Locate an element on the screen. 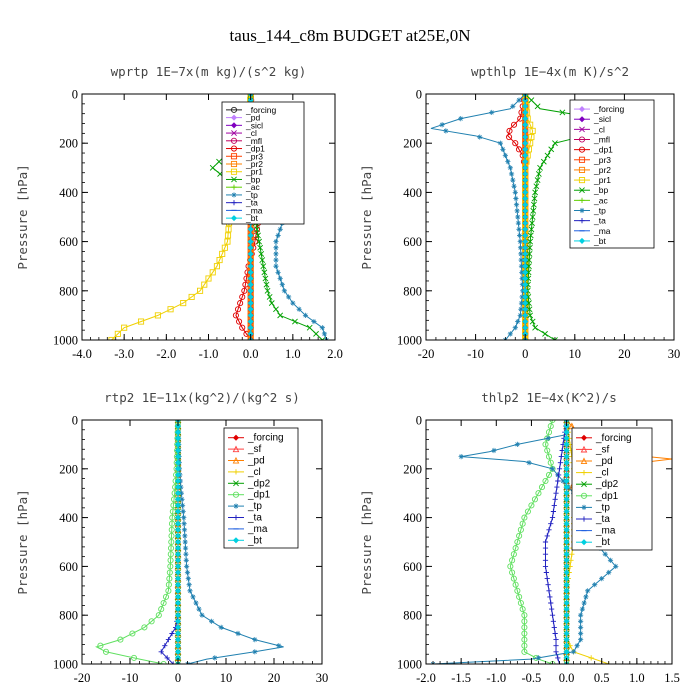 This screenshot has height=700, width=700. legend-box is located at coordinates (612, 489).